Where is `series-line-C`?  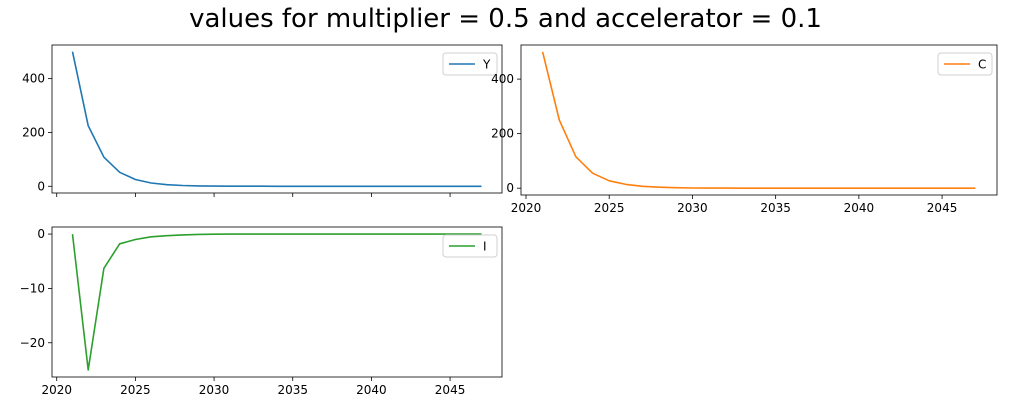
series-line-C is located at coordinates (758, 120).